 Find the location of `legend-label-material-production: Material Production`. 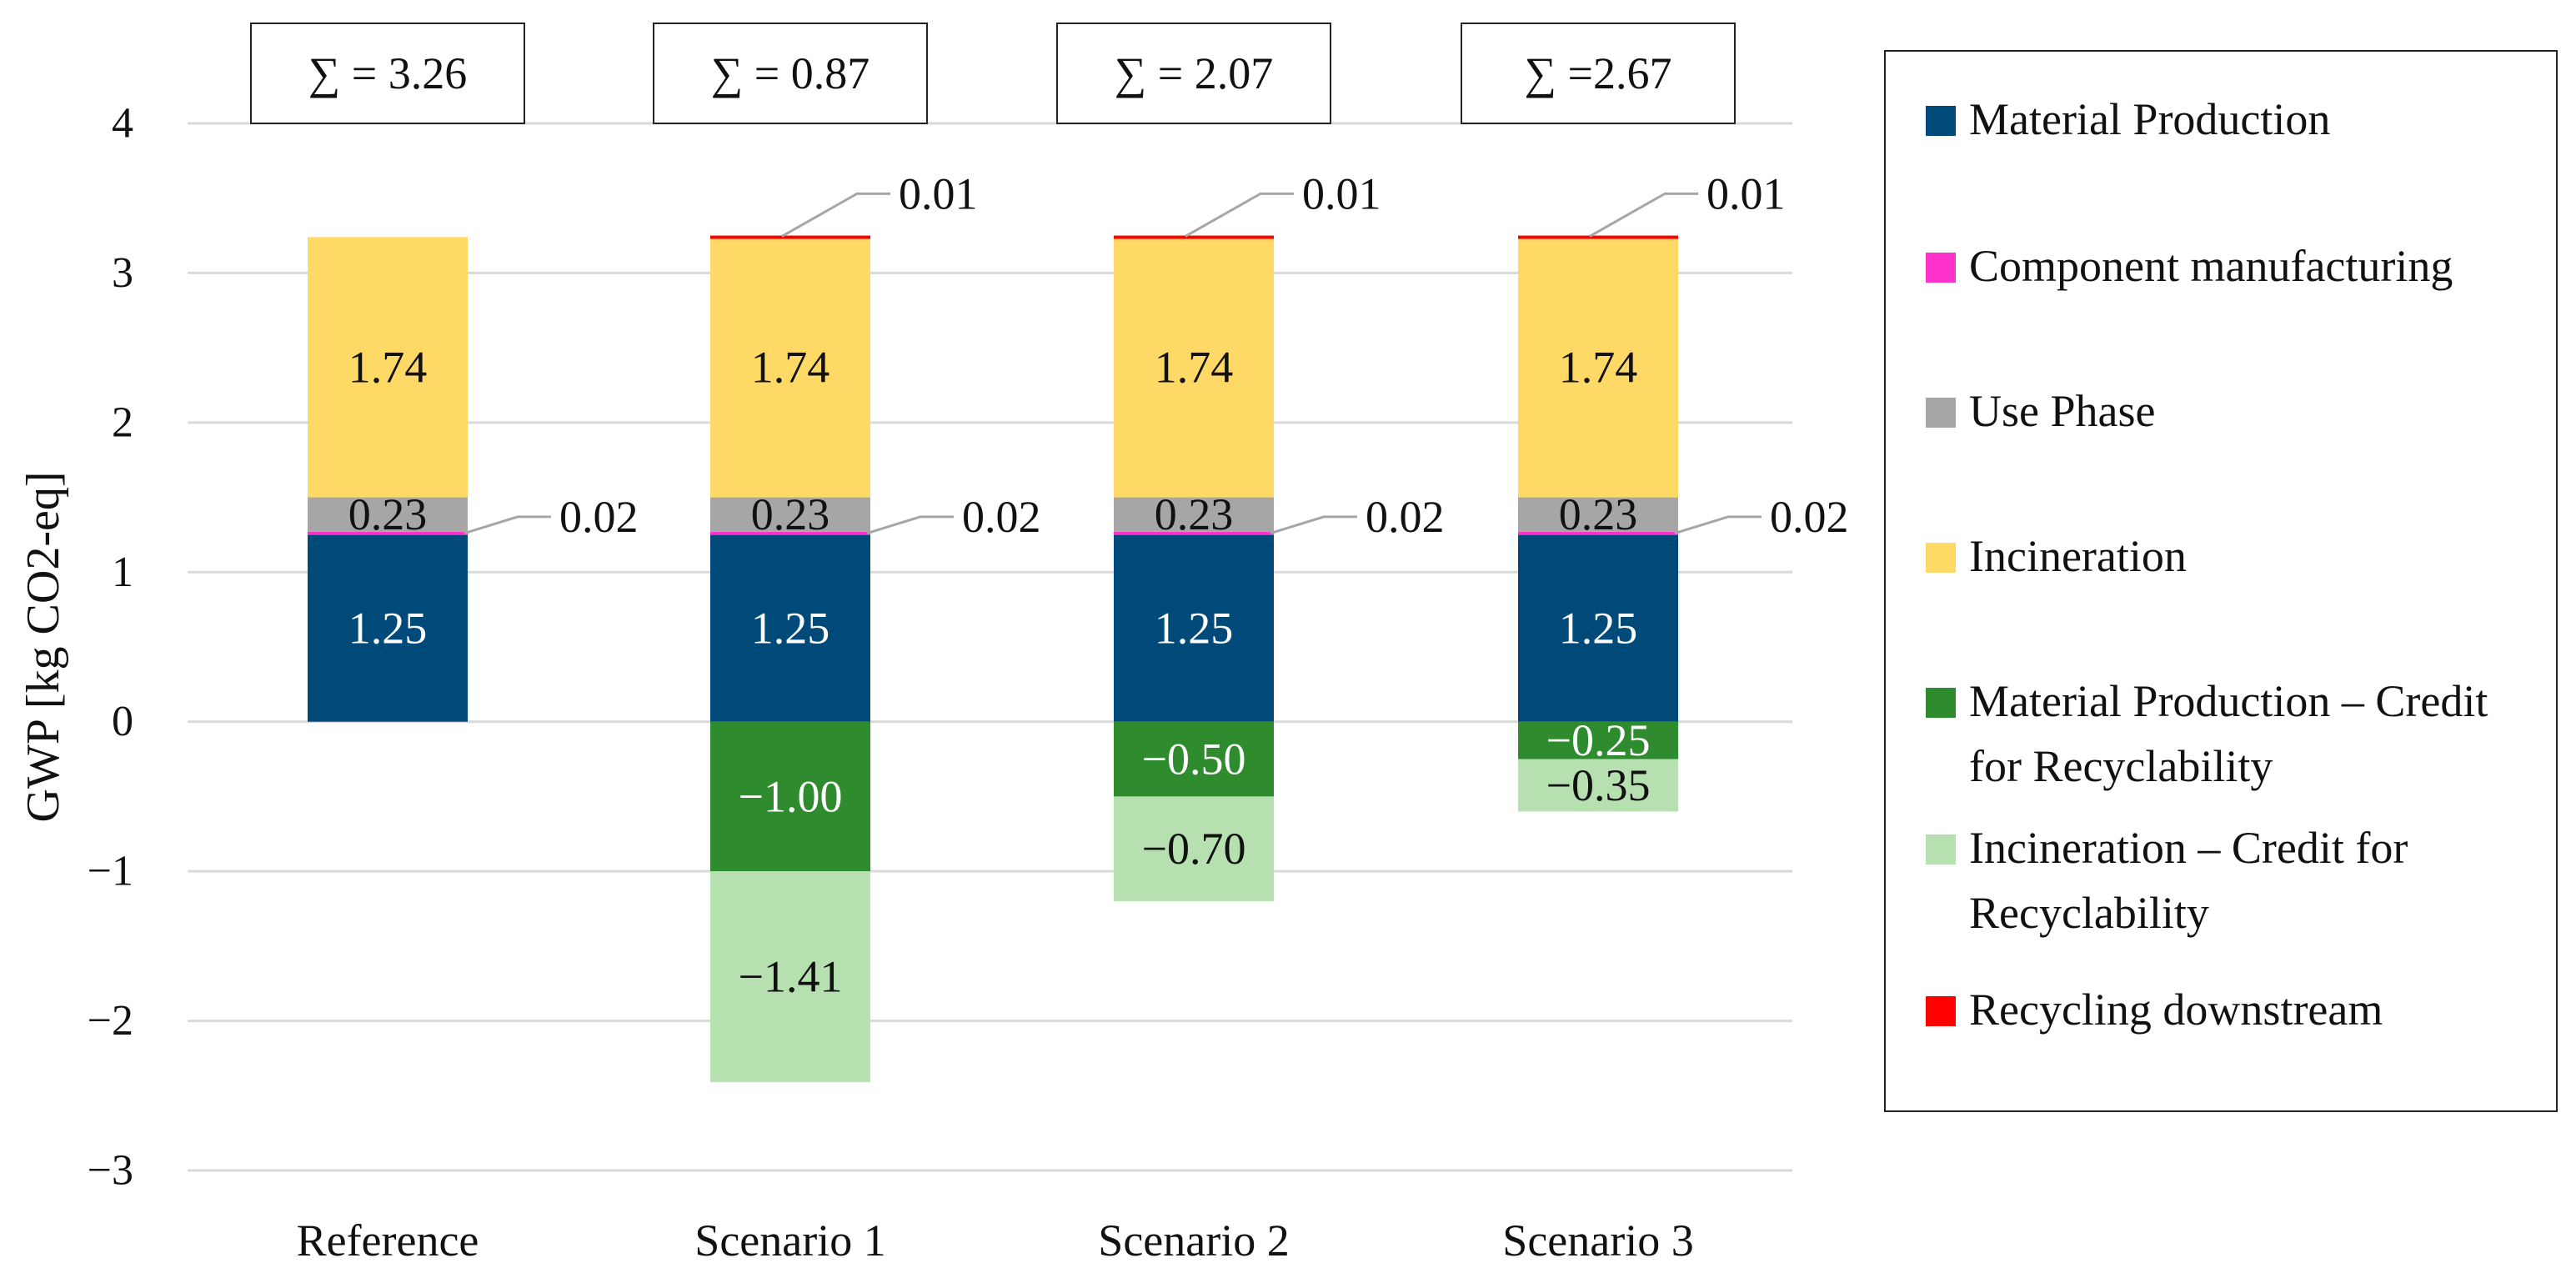

legend-label-material-production: Material Production is located at coordinates (2150, 119).